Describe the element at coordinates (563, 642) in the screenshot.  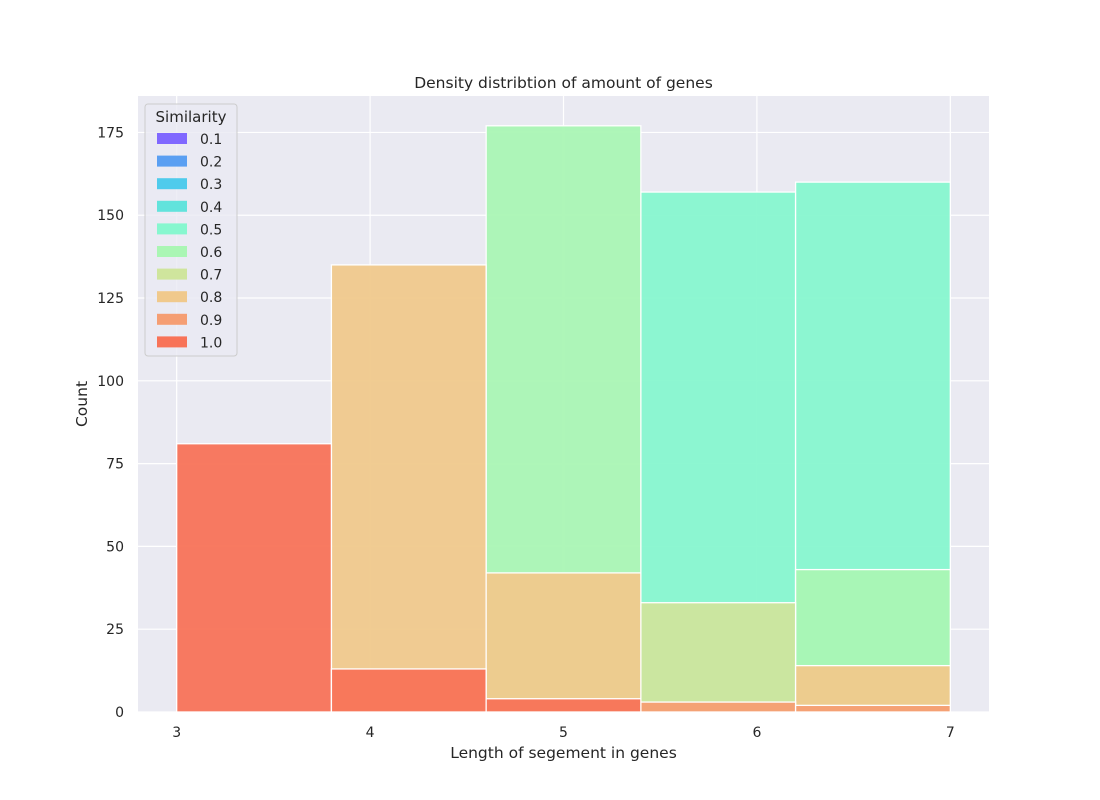
I see `bar-sim-0.8-bin-2` at that location.